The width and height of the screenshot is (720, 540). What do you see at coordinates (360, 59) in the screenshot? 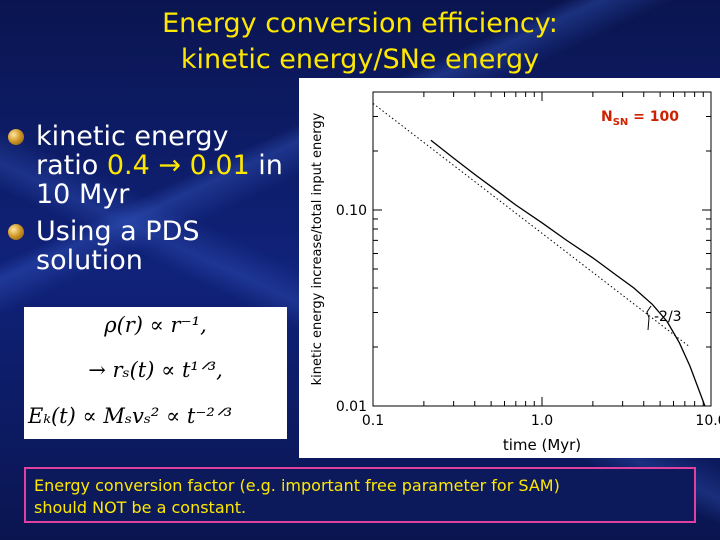
I see `title-line-2: kinetic energy/SNe energy` at bounding box center [360, 59].